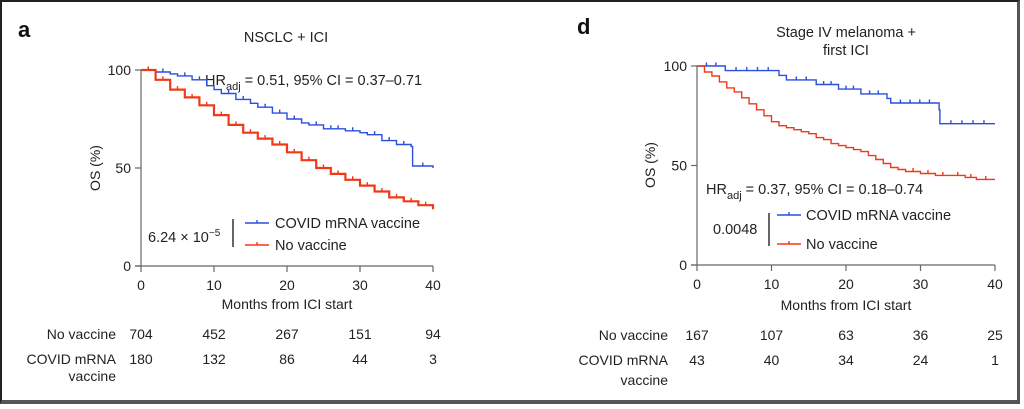 The height and width of the screenshot is (409, 1024). Describe the element at coordinates (921, 360) in the screenshot. I see `risk-count: 24` at that location.